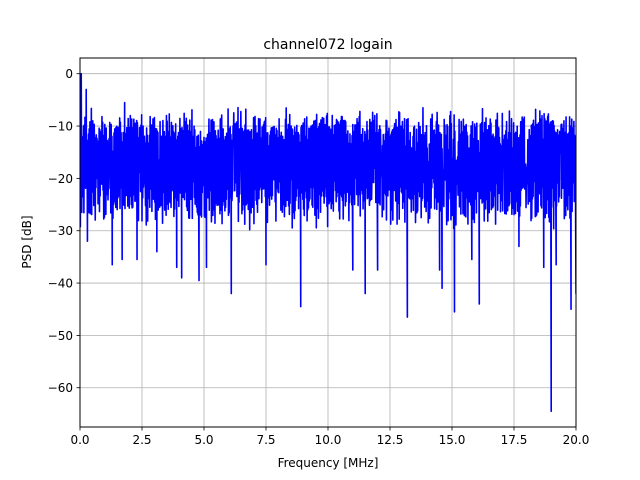 This screenshot has height=480, width=640. Describe the element at coordinates (328, 440) in the screenshot. I see `x-tick-label: 10.0` at that location.